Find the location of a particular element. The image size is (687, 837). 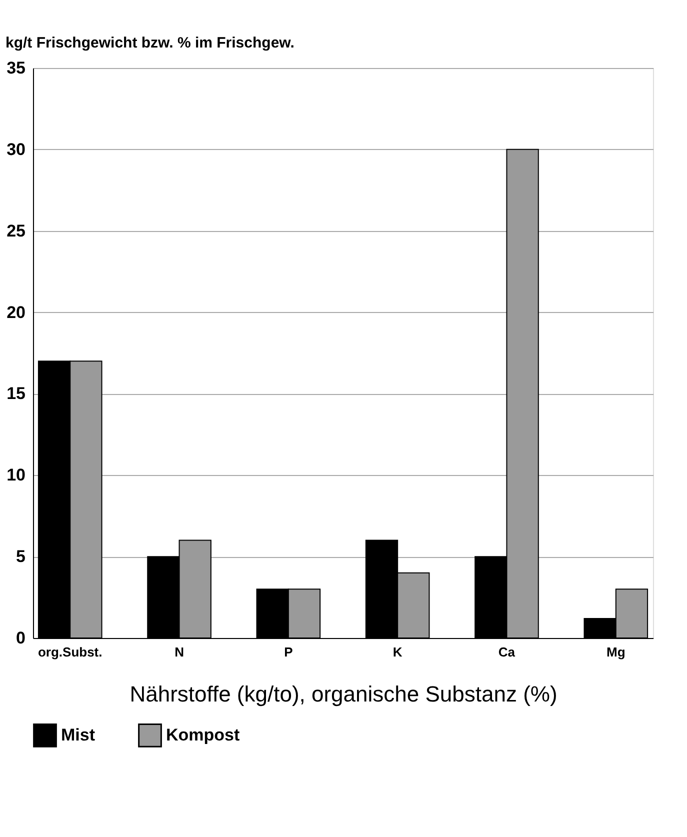

y-tick-label: 5 is located at coordinates (21, 556).